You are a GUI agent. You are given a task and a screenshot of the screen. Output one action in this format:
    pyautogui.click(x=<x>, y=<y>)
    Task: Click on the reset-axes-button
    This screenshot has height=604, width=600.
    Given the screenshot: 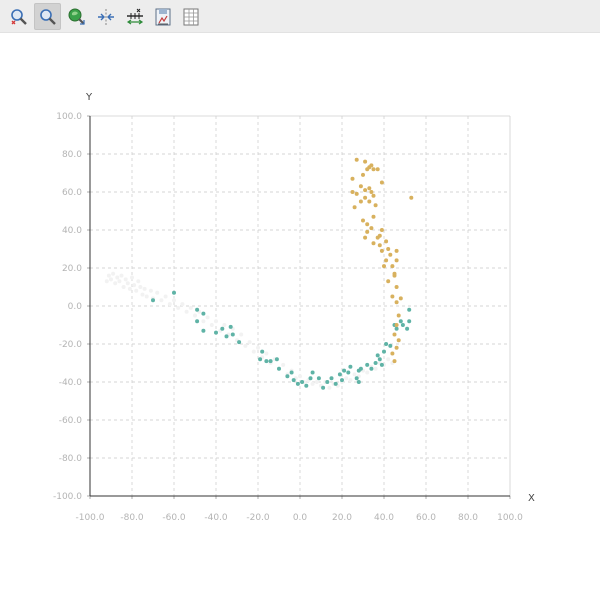 What is the action you would take?
    pyautogui.click(x=105, y=16)
    